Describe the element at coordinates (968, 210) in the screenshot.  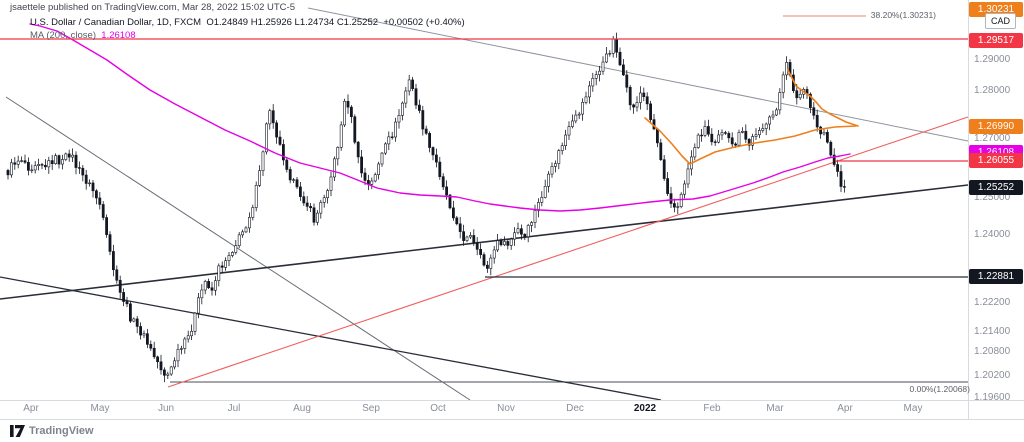
I see `price-axis-border` at that location.